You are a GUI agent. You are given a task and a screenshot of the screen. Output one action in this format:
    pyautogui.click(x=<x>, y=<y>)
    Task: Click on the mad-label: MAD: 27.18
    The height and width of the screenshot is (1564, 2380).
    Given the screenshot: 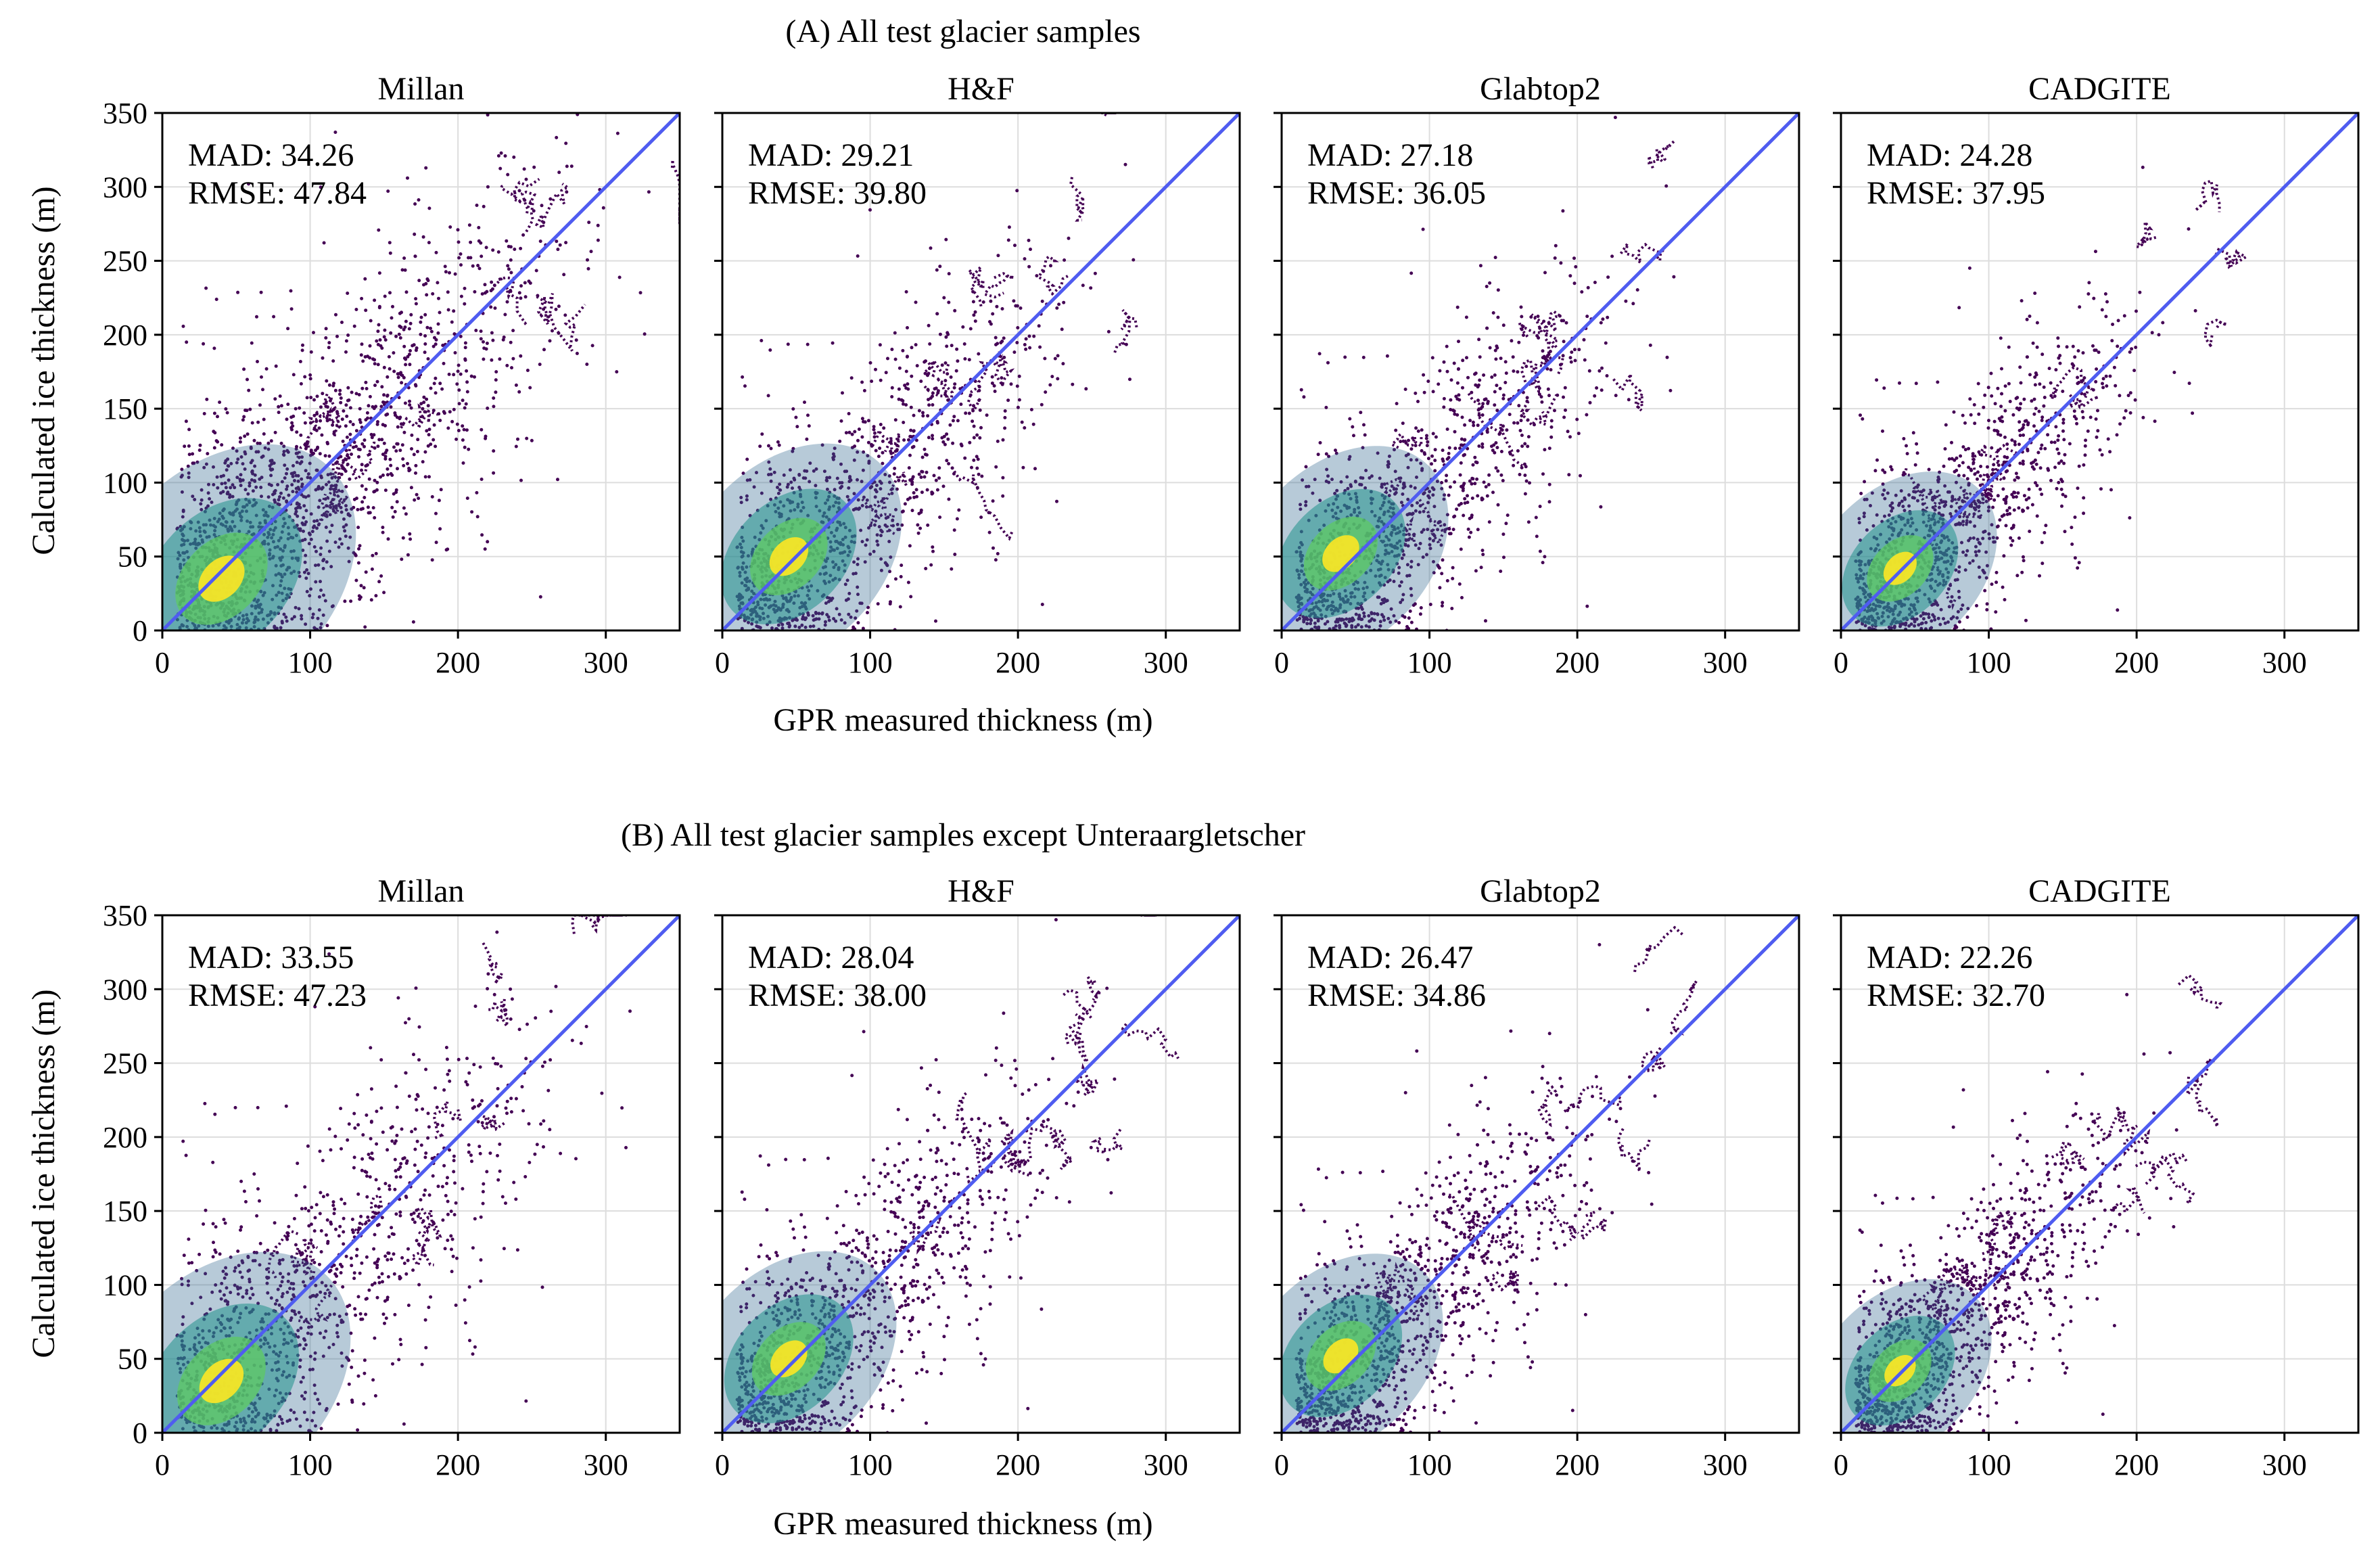 What is the action you would take?
    pyautogui.click(x=1390, y=155)
    